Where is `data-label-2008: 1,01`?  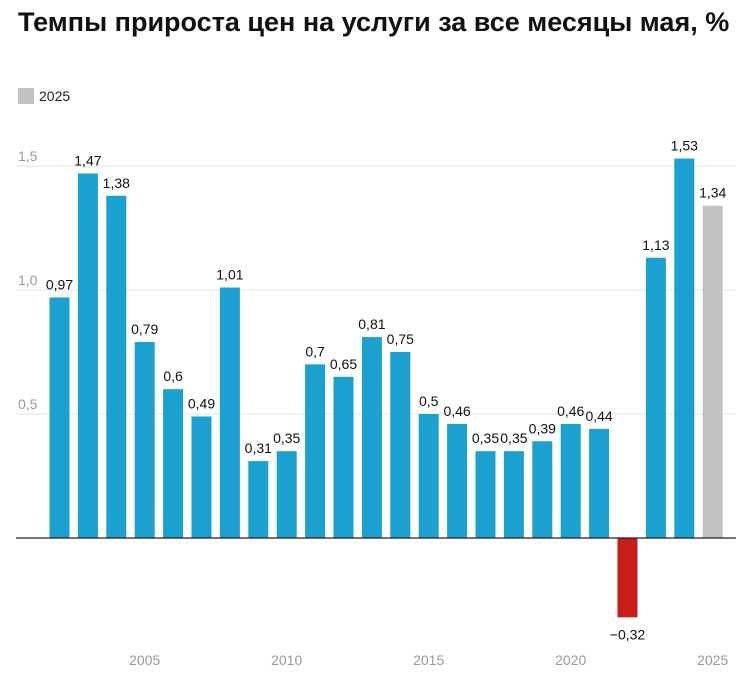 data-label-2008: 1,01 is located at coordinates (229, 275).